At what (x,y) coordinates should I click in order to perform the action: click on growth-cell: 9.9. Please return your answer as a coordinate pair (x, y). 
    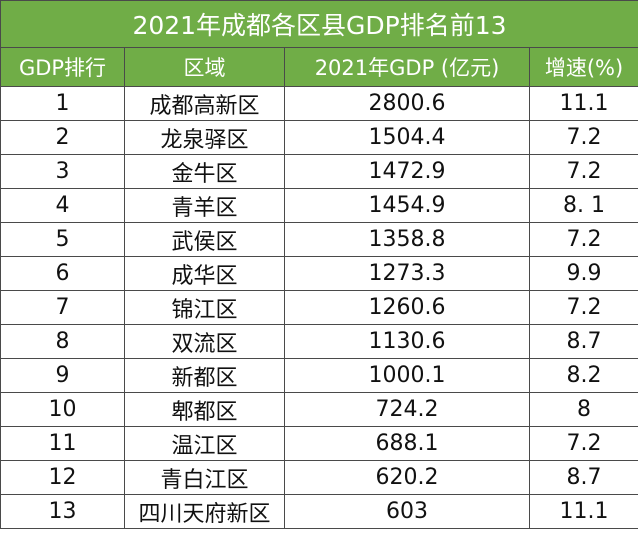
    Looking at the image, I should click on (583, 273).